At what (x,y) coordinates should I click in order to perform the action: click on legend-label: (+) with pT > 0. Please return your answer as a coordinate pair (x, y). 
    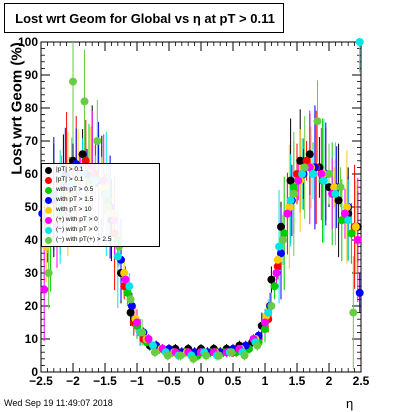
    Looking at the image, I should click on (77, 219).